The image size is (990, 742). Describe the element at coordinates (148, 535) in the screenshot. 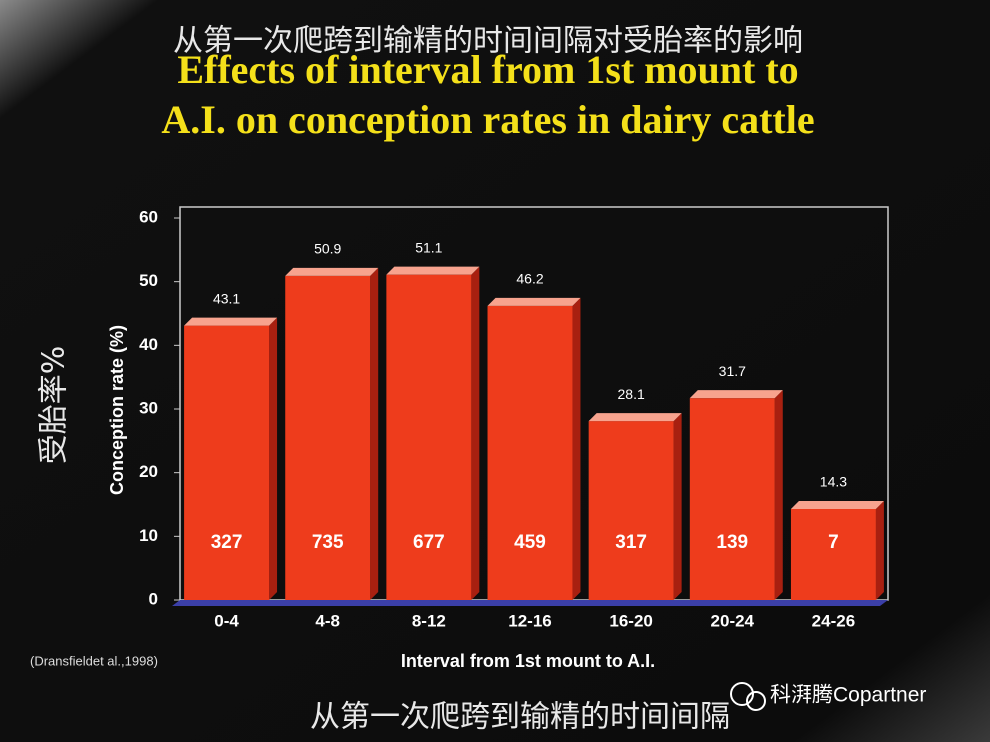

I see `y-tick-label: 10` at that location.